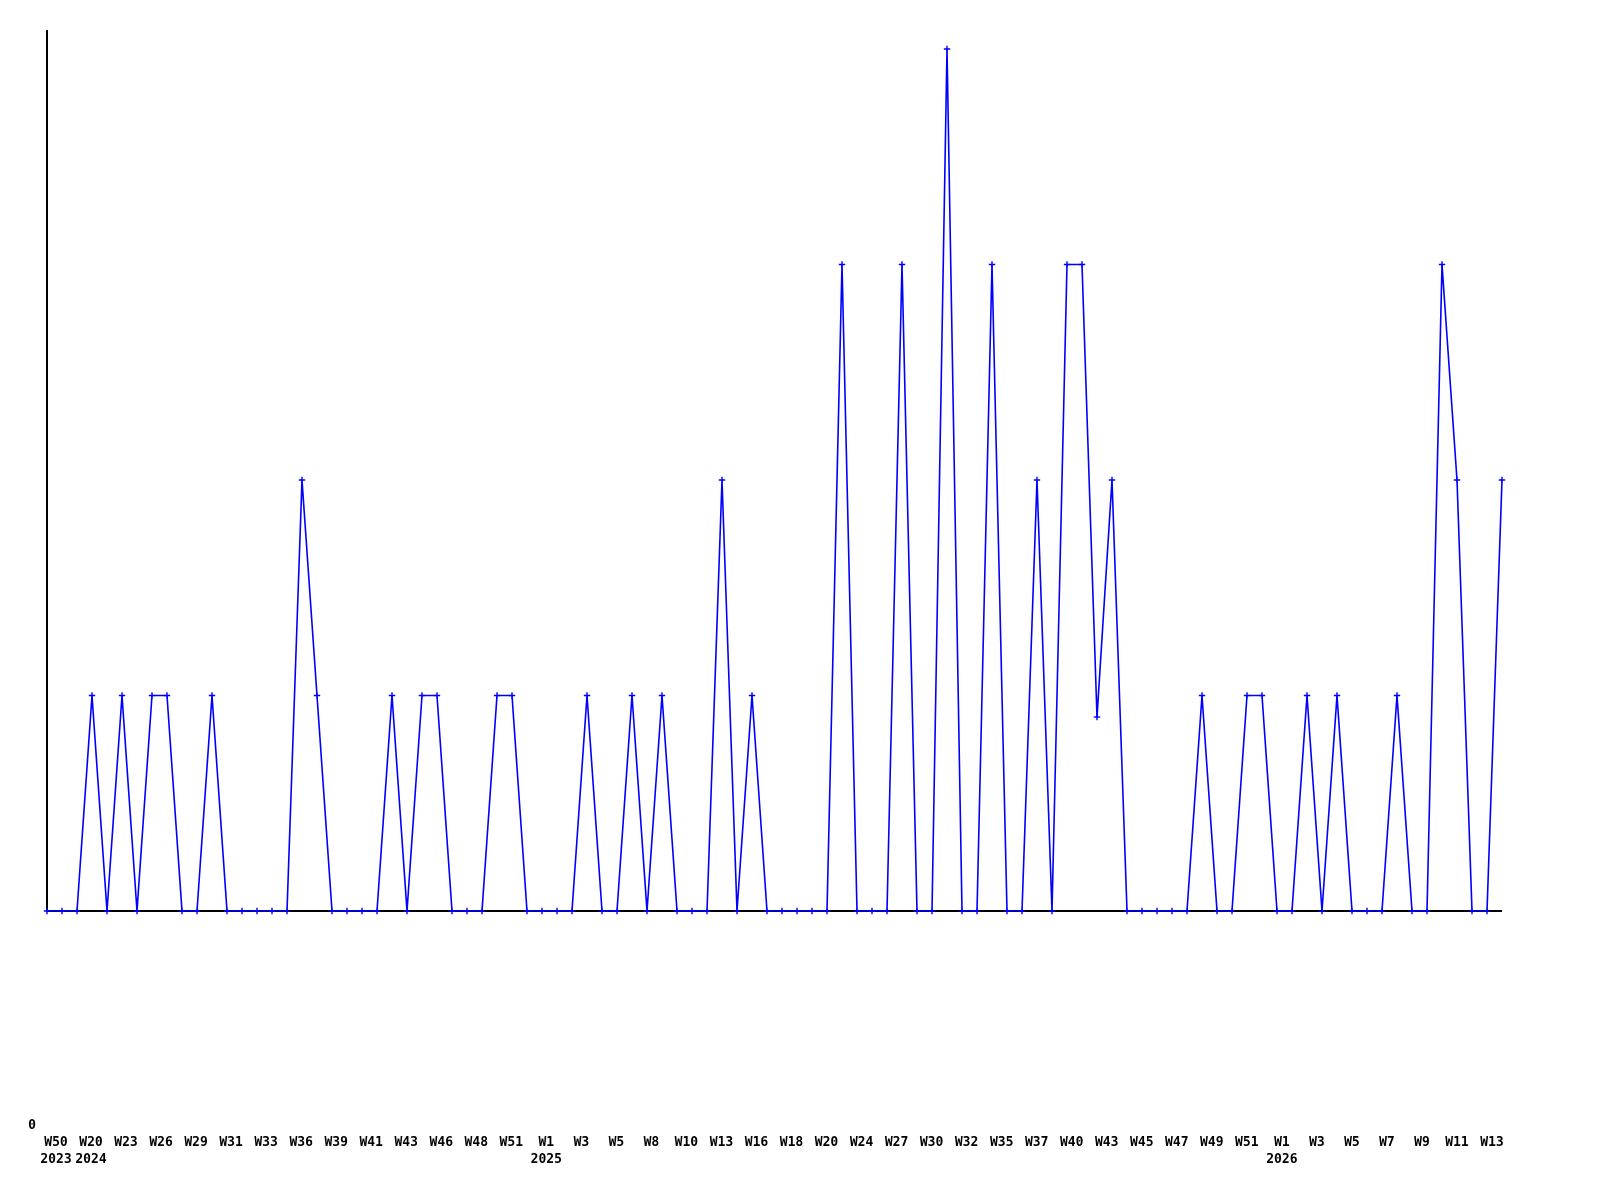 Image resolution: width=1600 pixels, height=1200 pixels. I want to click on x-year-label: 2026, so click(1281, 1159).